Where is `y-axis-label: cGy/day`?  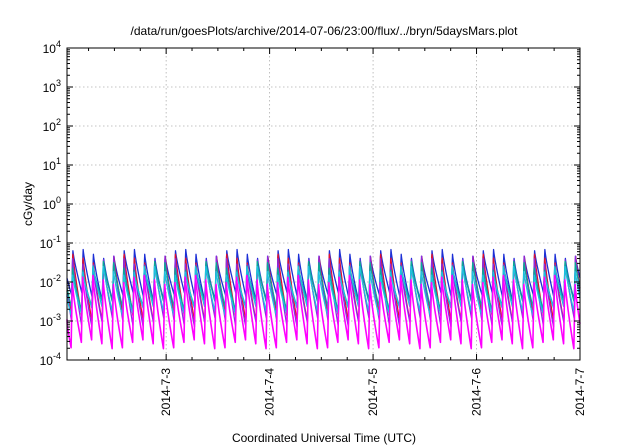
y-axis-label: cGy/day is located at coordinates (28, 204).